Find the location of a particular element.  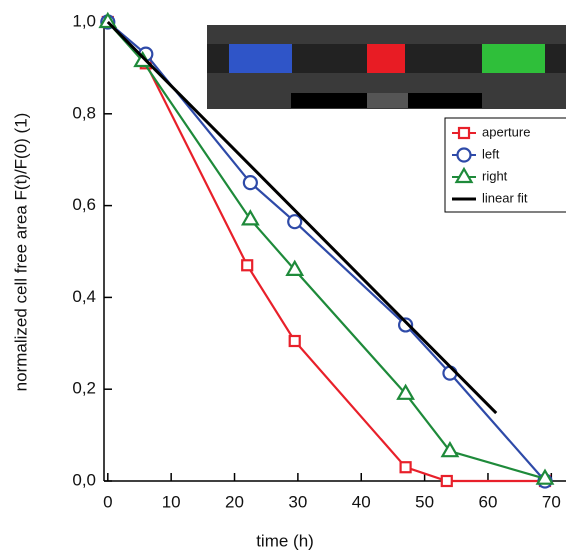

x-tick-label: 50 is located at coordinates (424, 501).